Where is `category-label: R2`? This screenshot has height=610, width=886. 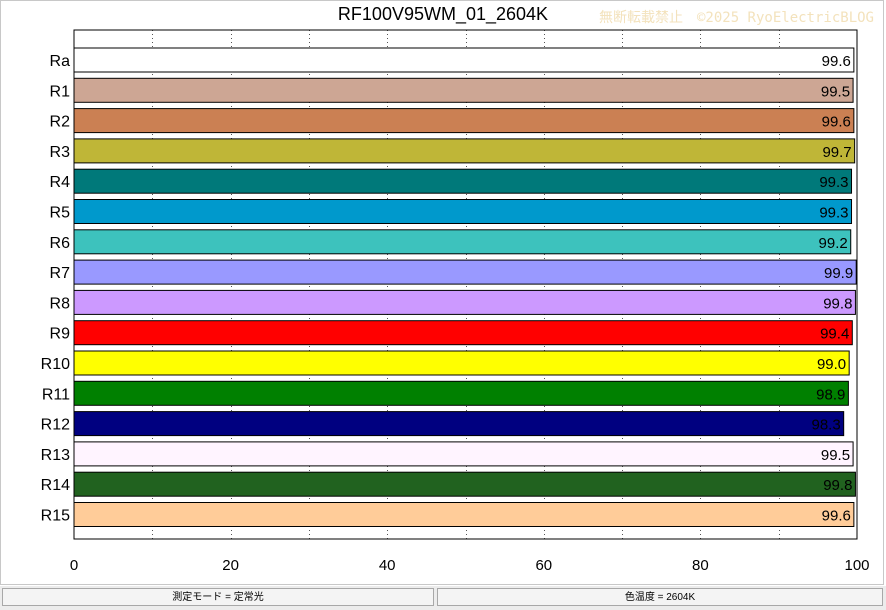
category-label: R2 is located at coordinates (60, 122).